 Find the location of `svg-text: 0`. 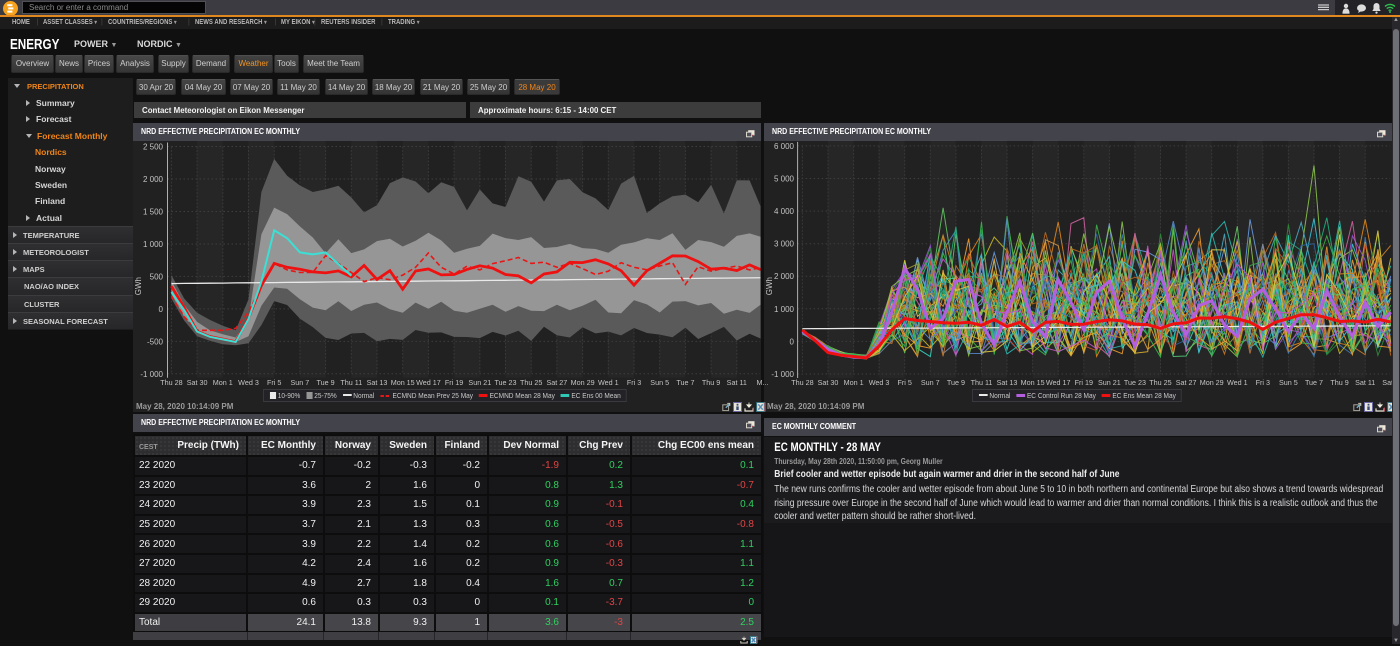

svg-text: 0 is located at coordinates (792, 341).